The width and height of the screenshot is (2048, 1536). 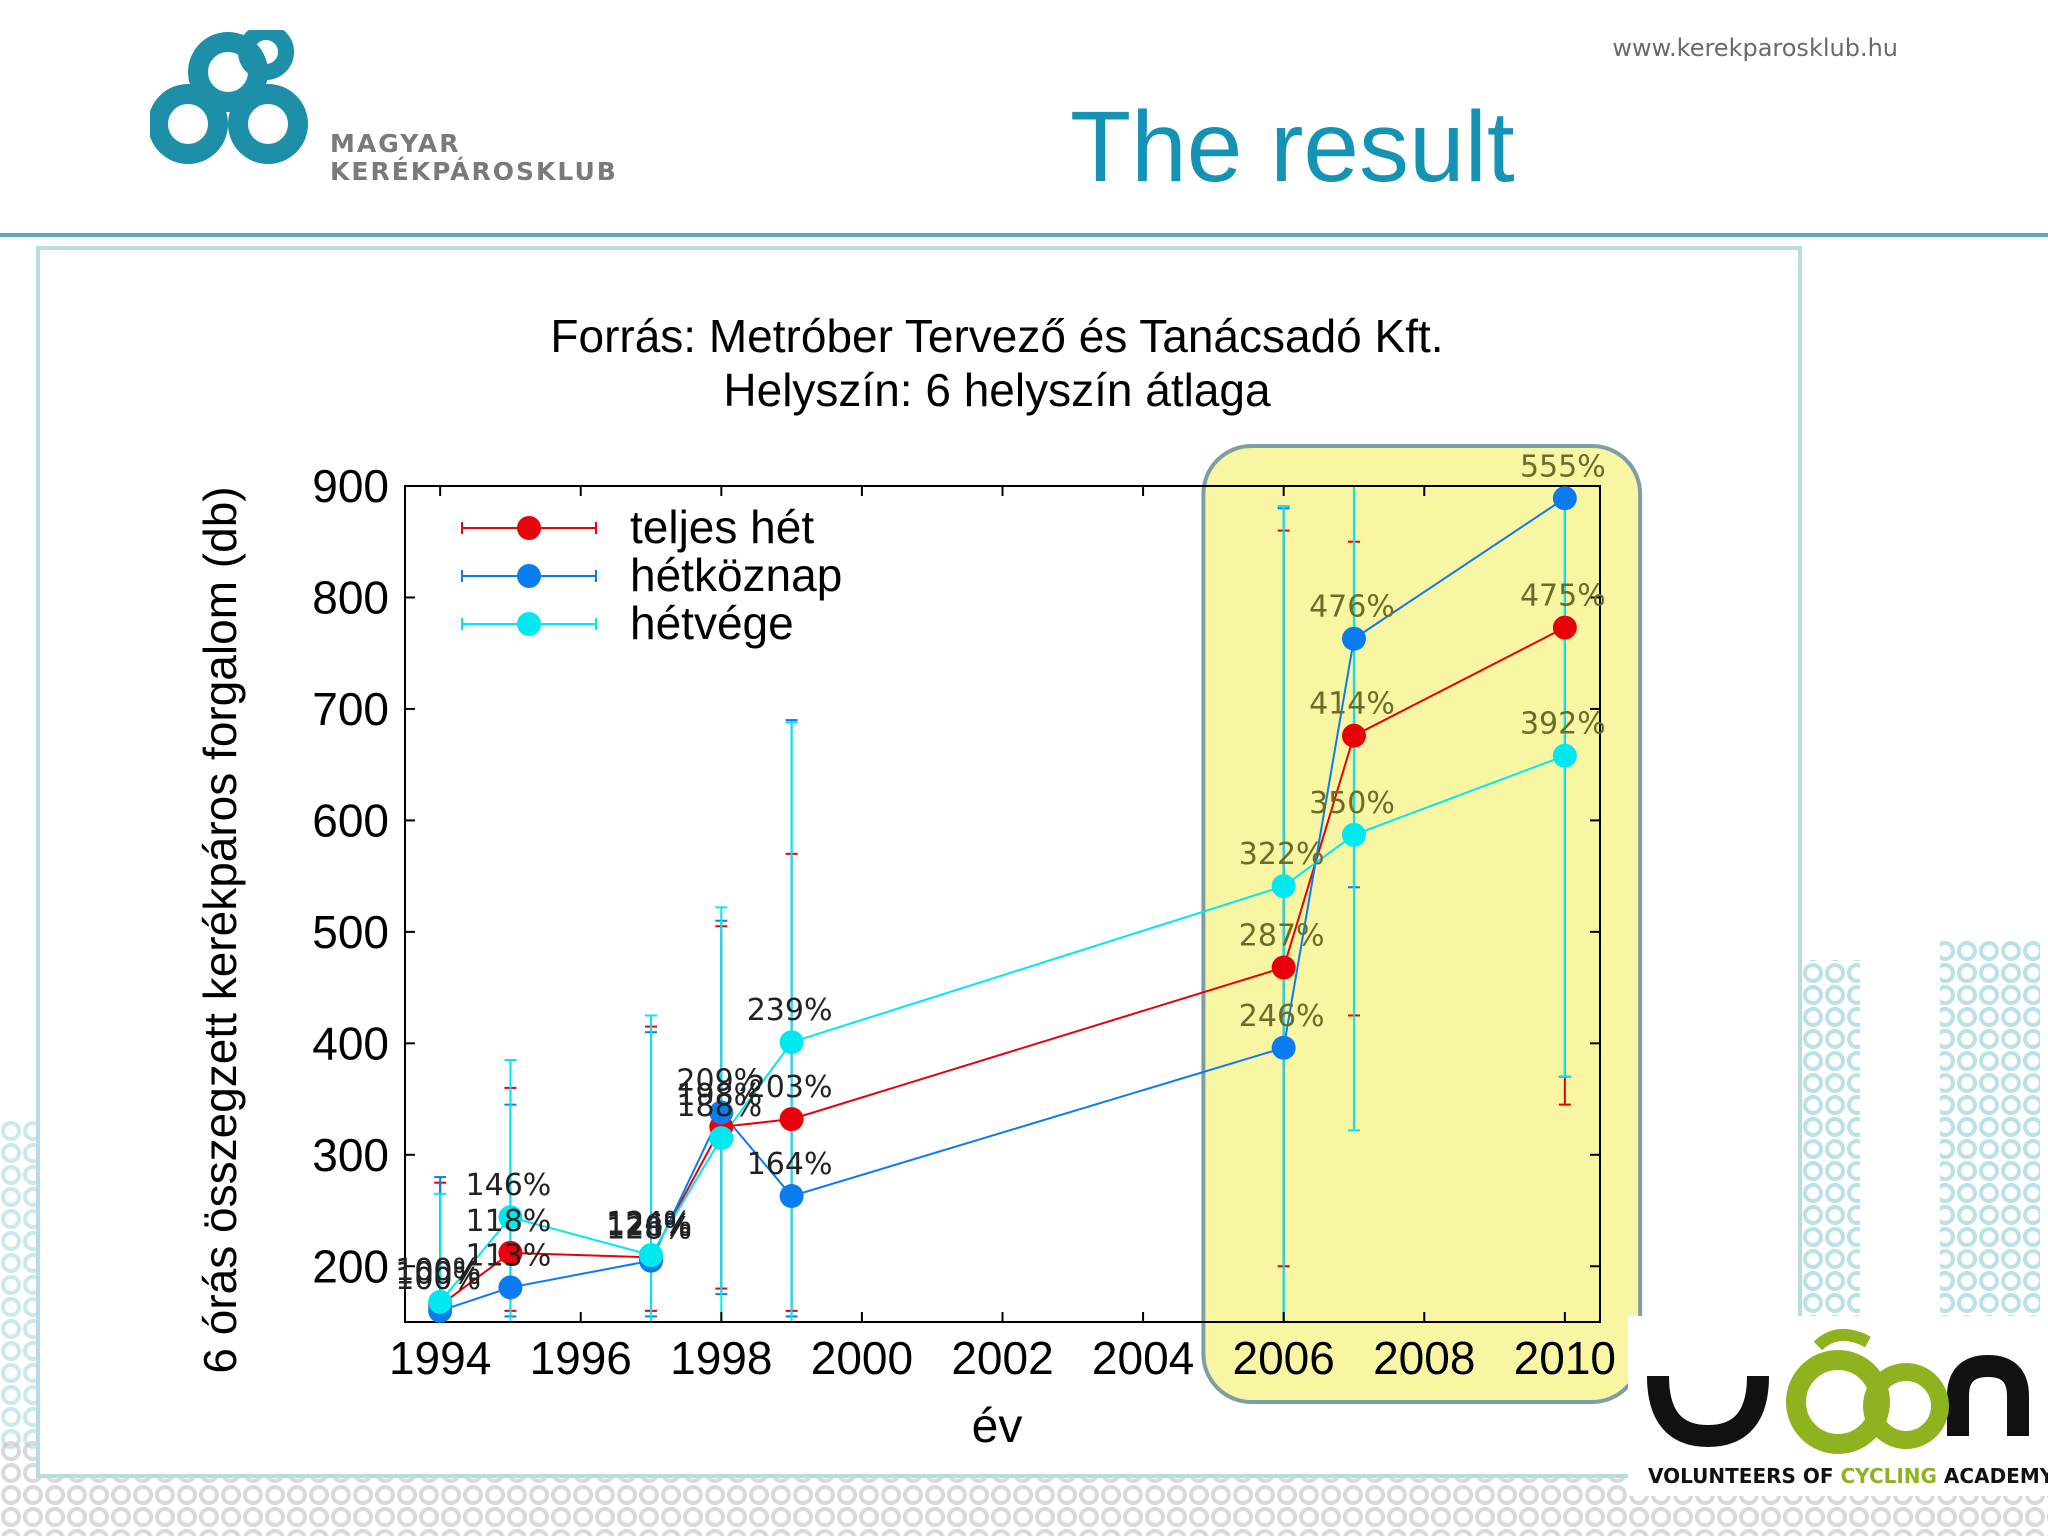 I want to click on data-label: 128%, so click(x=649, y=1229).